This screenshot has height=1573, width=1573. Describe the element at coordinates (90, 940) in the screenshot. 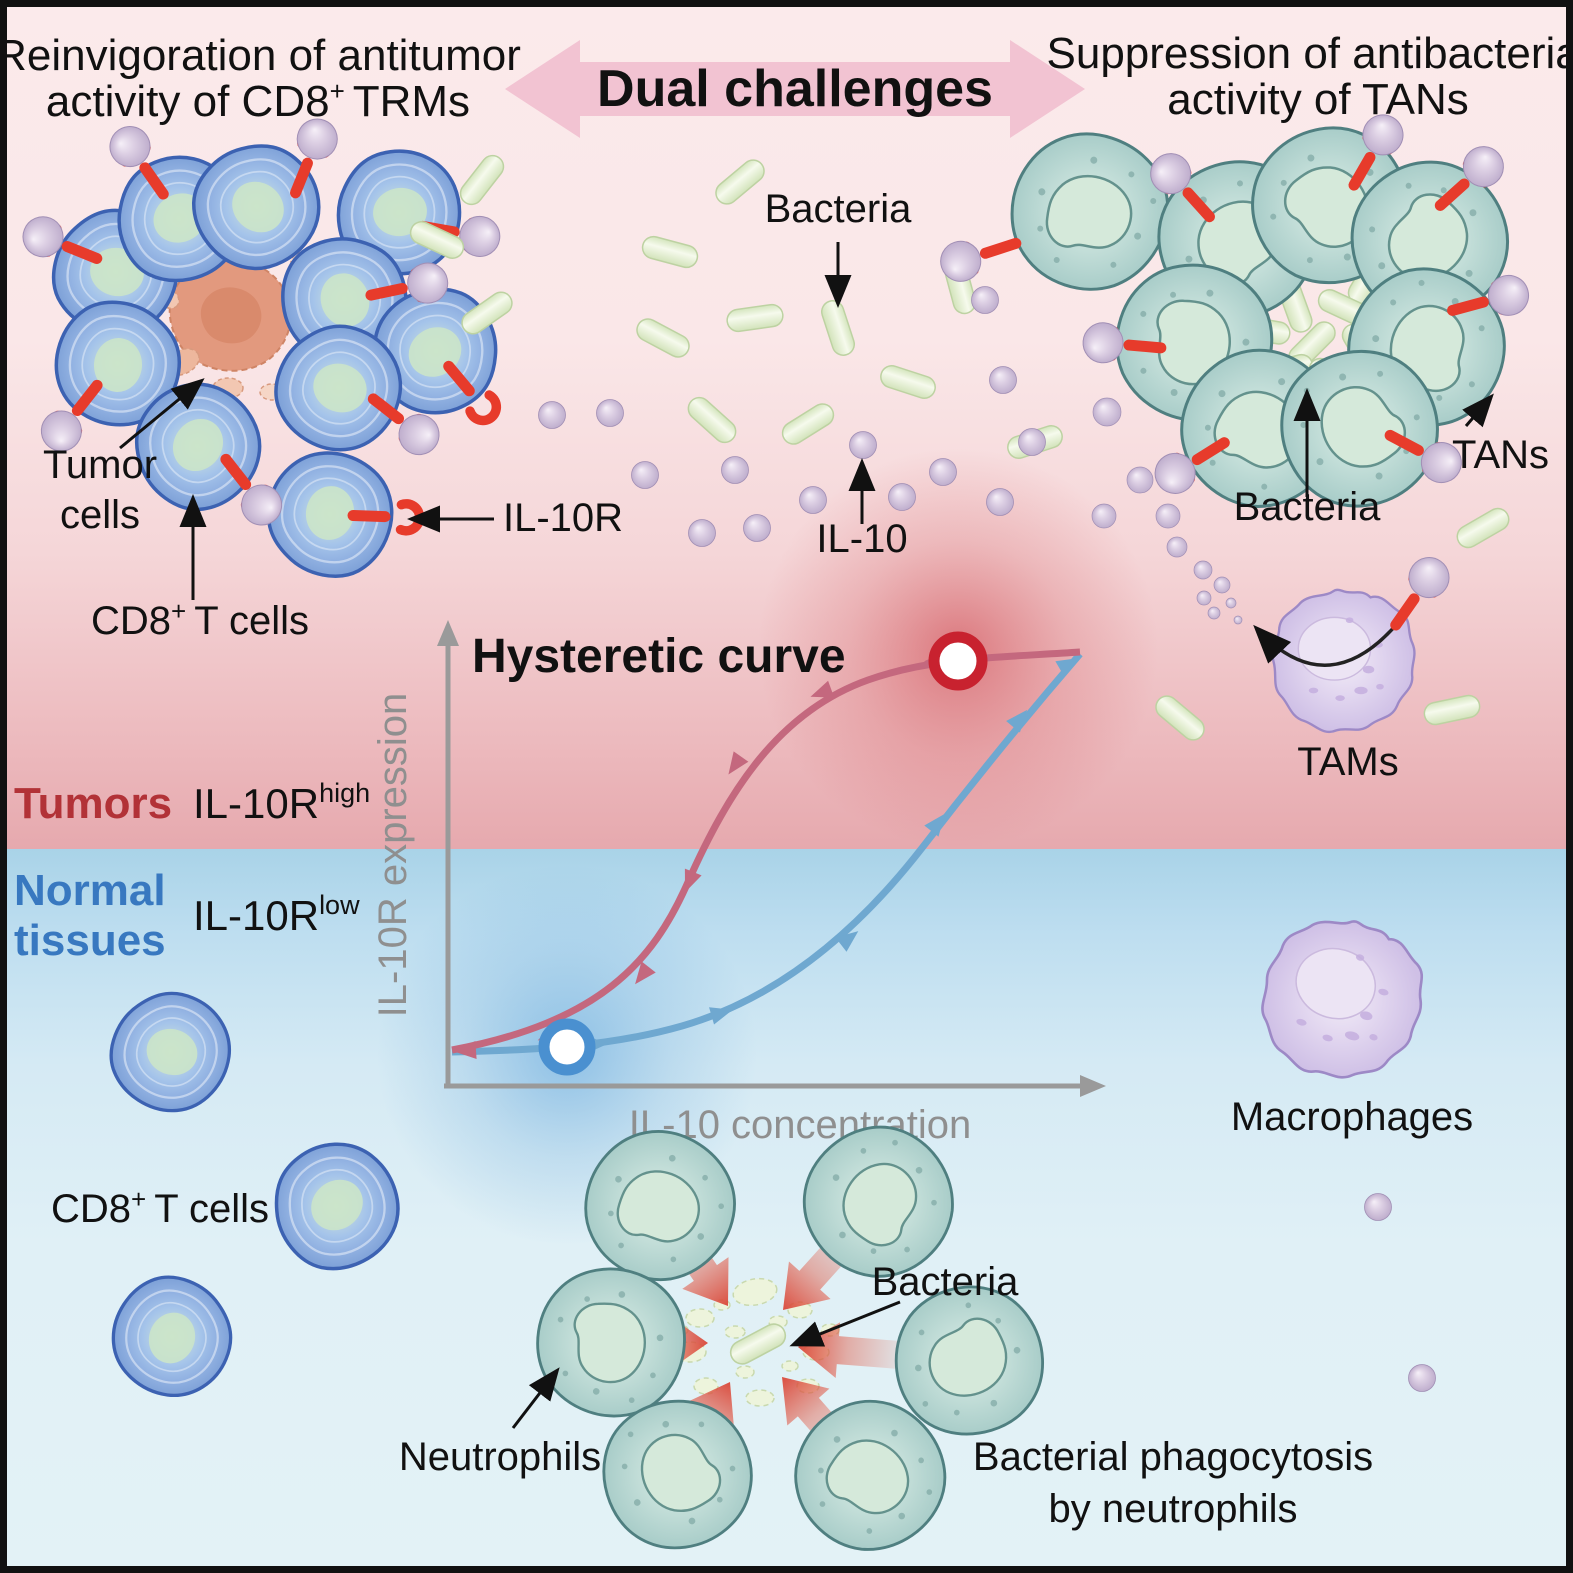

I see `normal-zone-label-line2: tissues` at that location.